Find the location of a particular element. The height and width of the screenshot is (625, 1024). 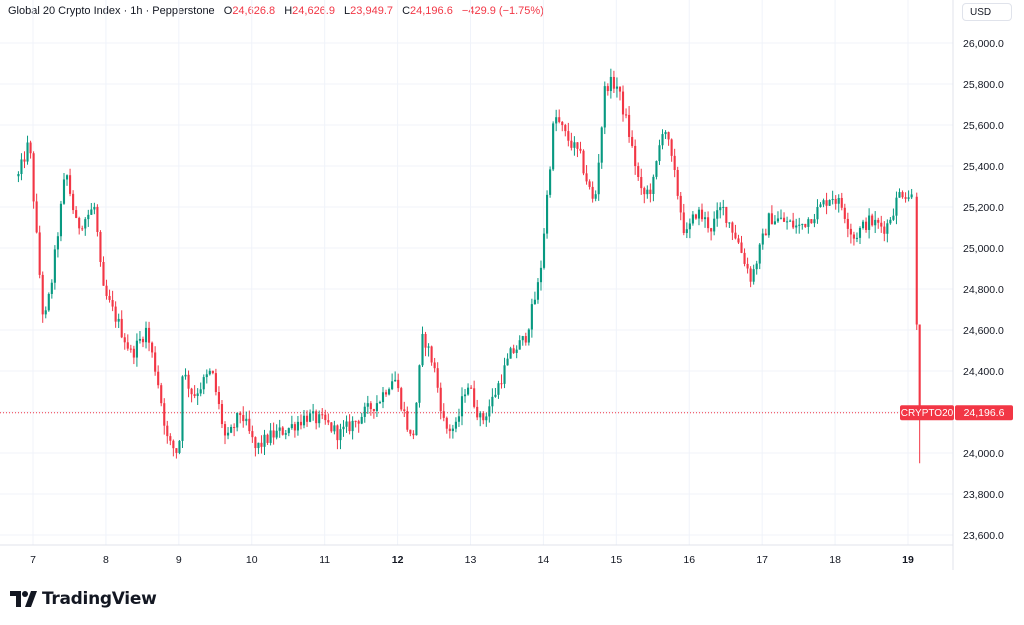

y-tick-label: 25,200.0 is located at coordinates (983, 208).